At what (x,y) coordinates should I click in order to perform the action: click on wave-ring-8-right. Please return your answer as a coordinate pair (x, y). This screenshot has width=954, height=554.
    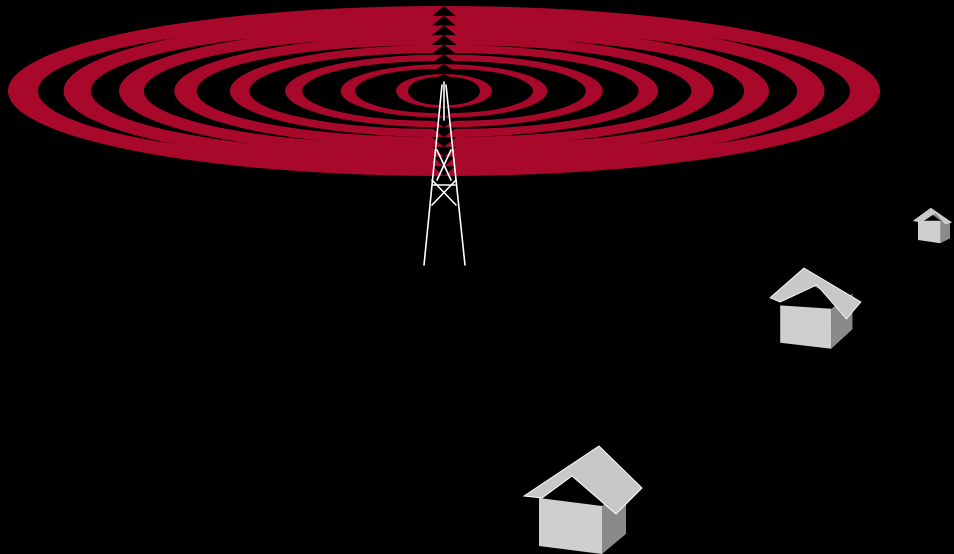
    Looking at the image, I should click on (662, 91).